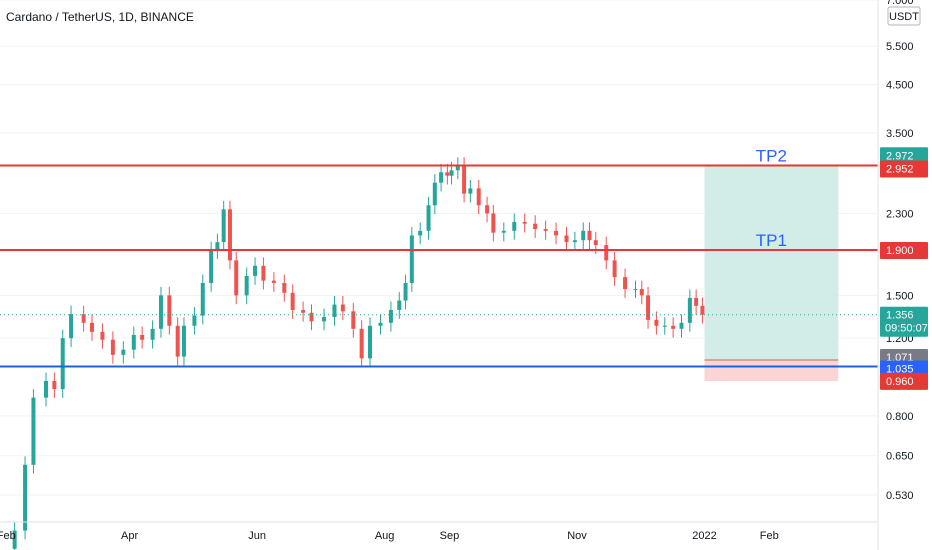 The image size is (932, 550). I want to click on price-tag: 1.900, so click(904, 251).